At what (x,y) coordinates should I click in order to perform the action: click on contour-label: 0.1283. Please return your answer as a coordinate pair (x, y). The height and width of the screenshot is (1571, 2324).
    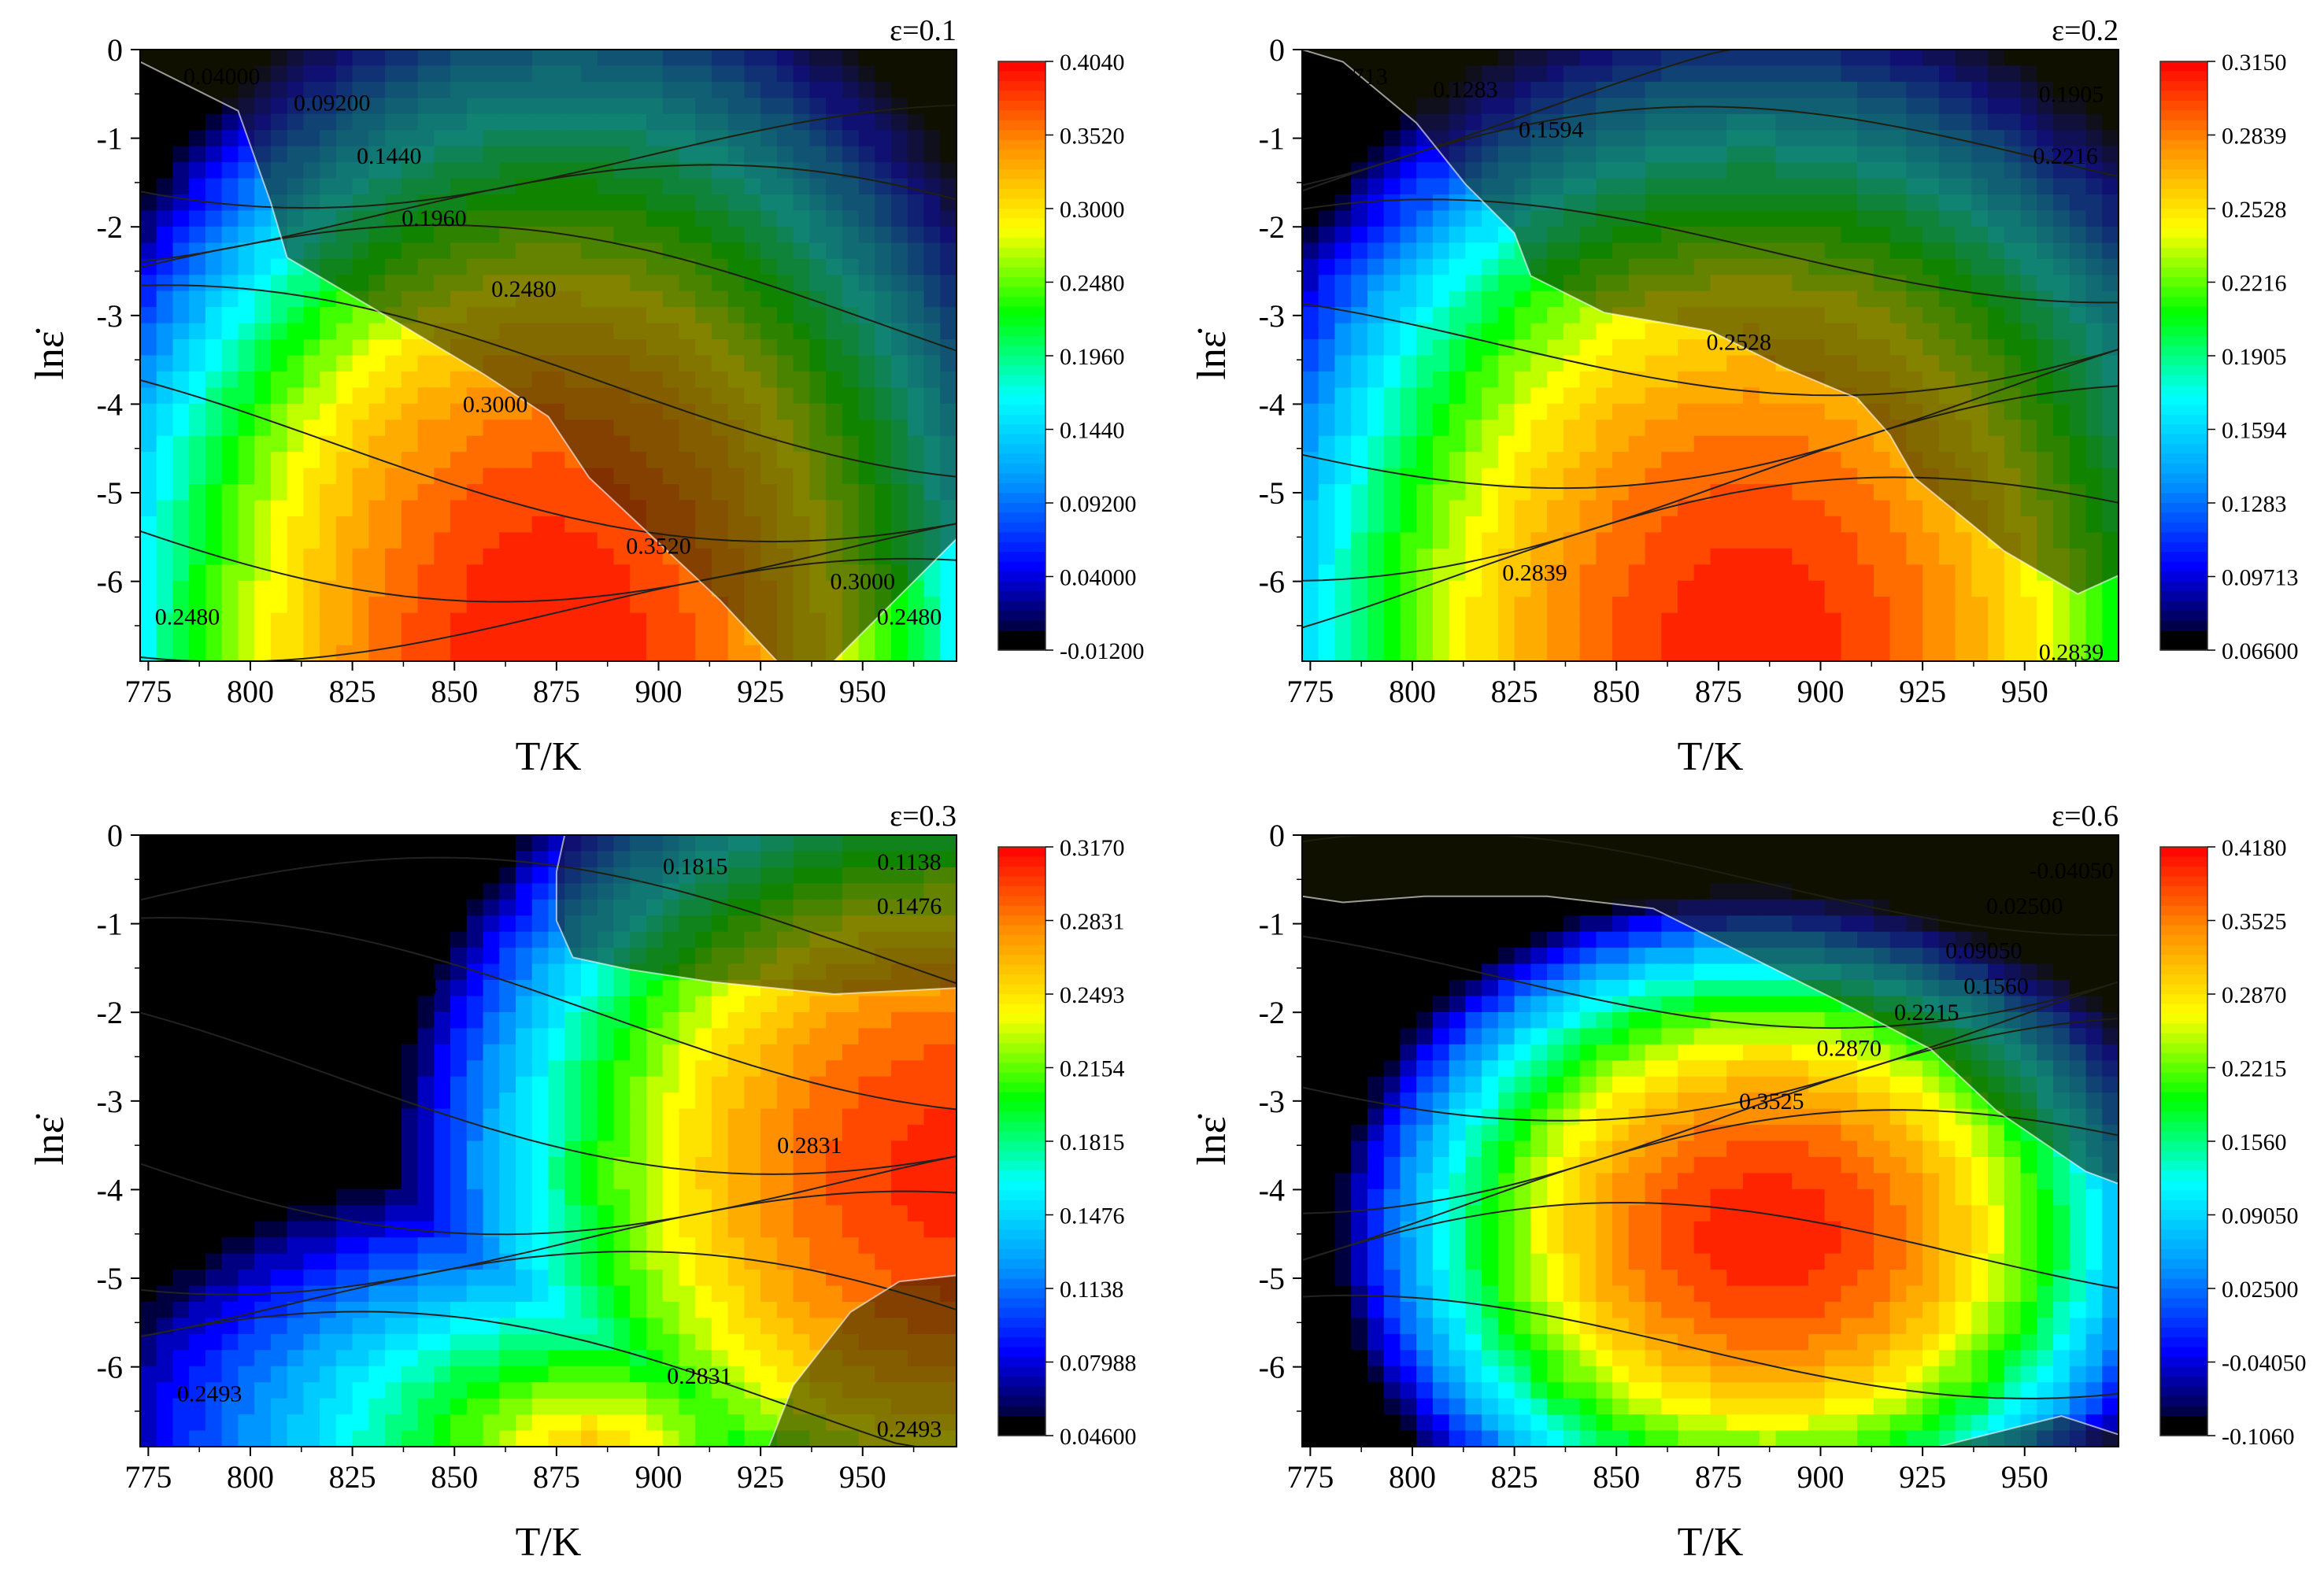
    Looking at the image, I should click on (1465, 90).